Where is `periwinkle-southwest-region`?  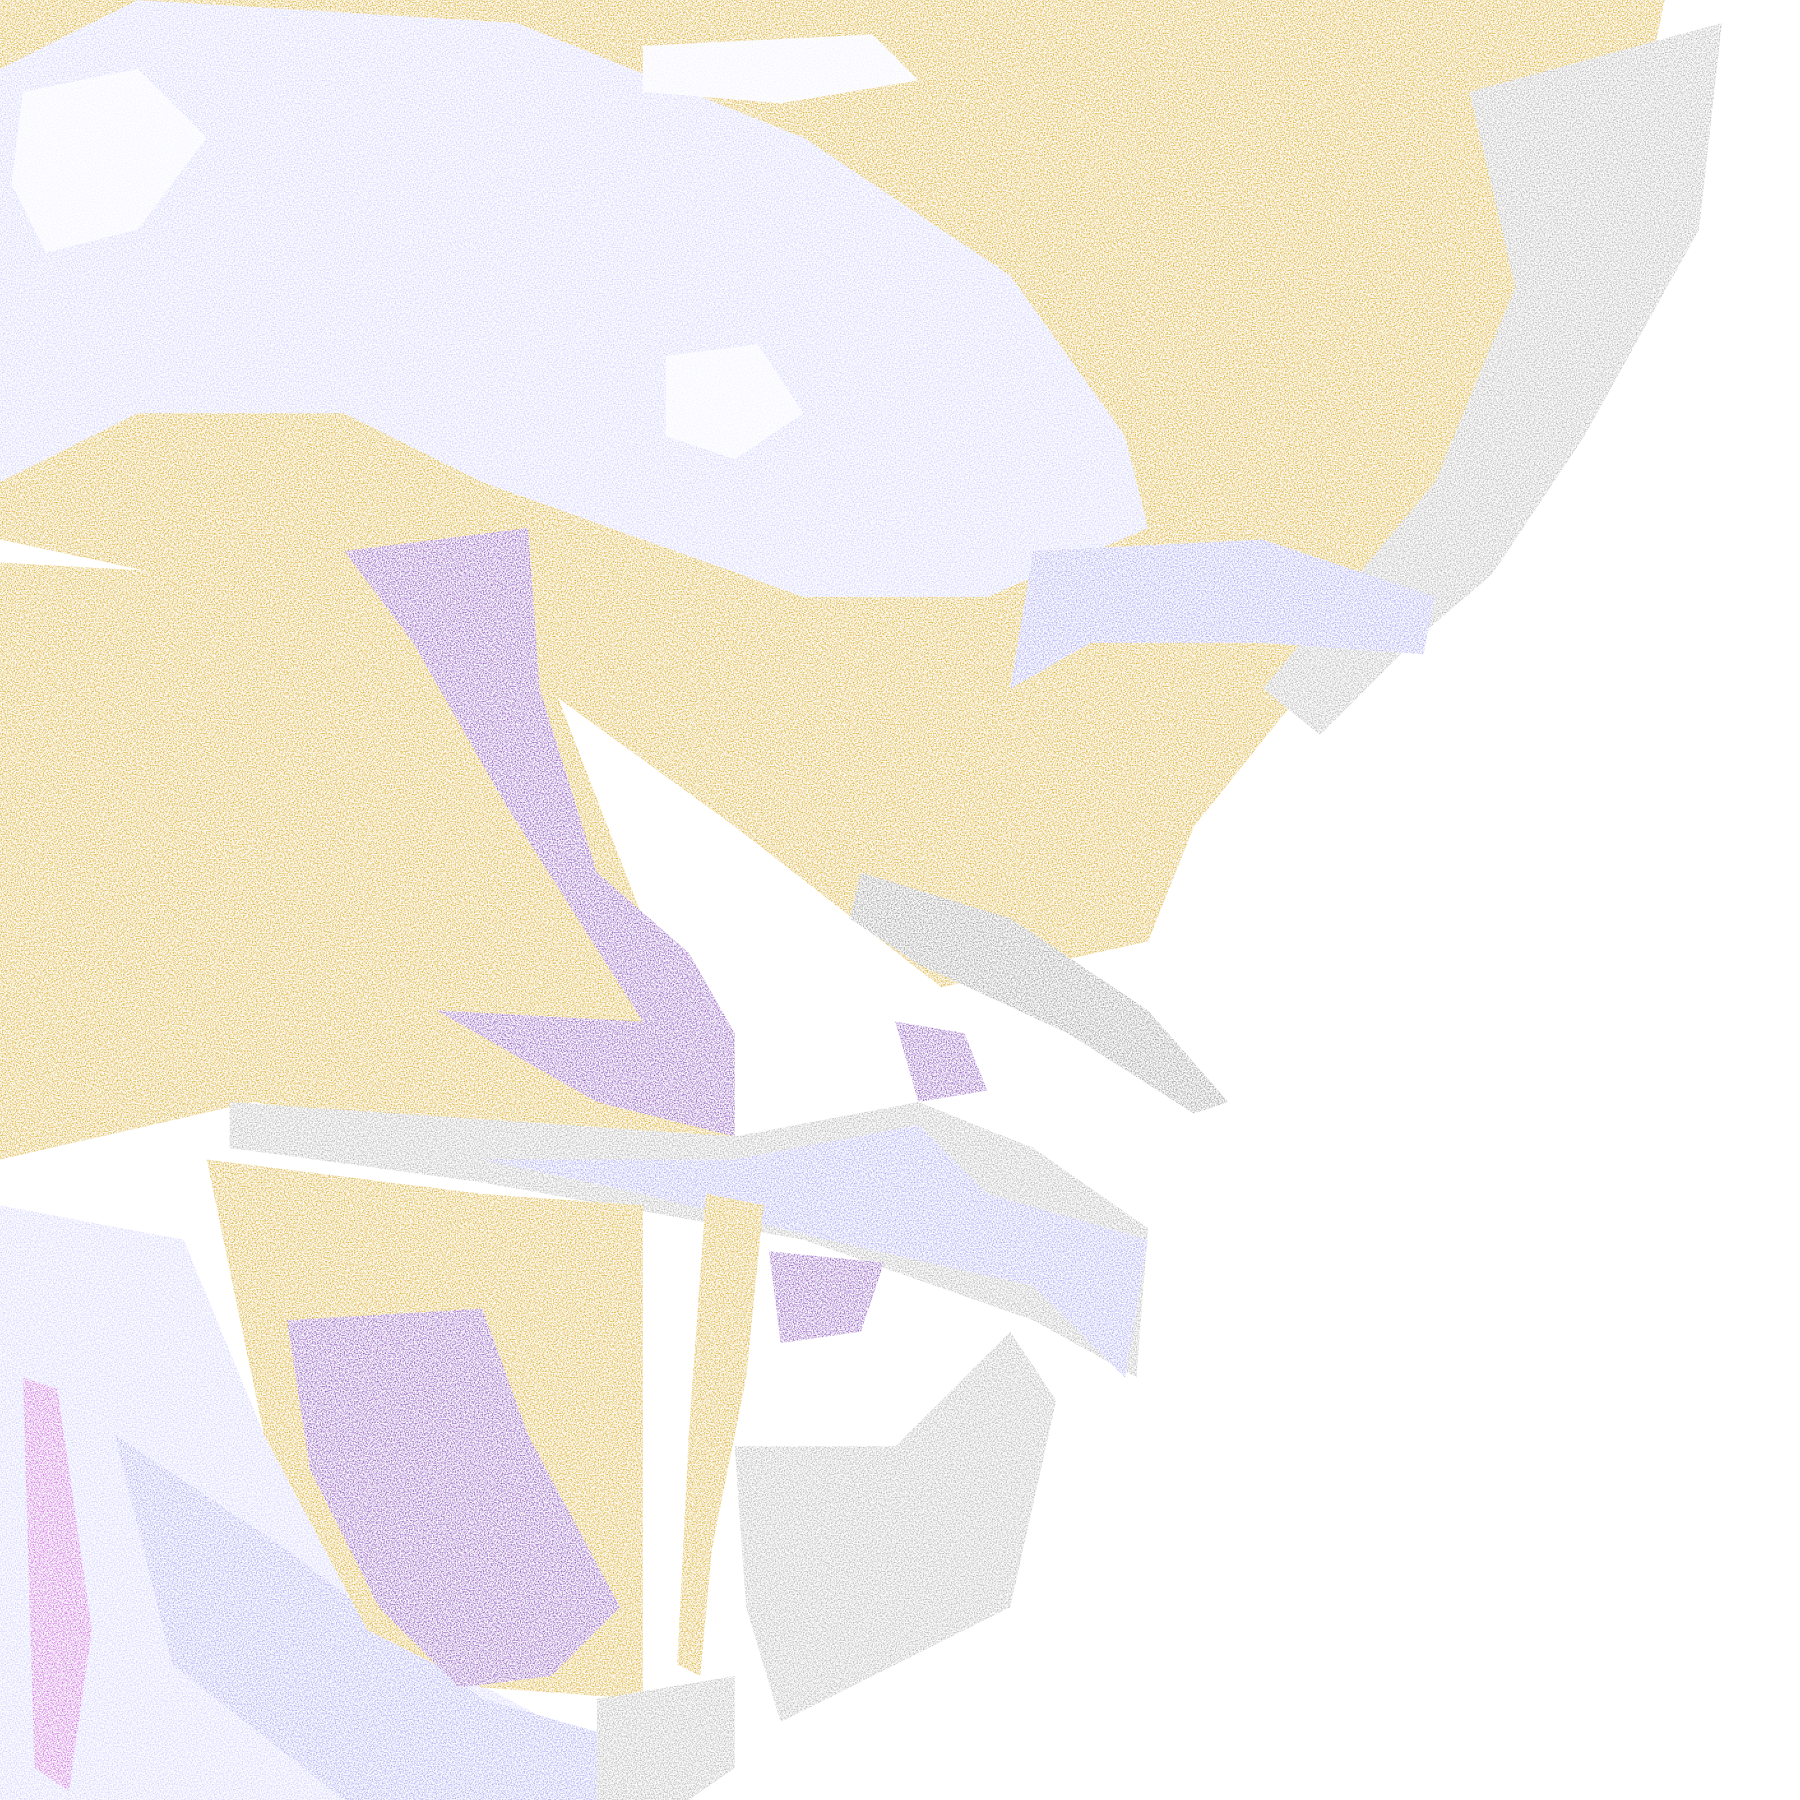 periwinkle-southwest-region is located at coordinates (401, 1617).